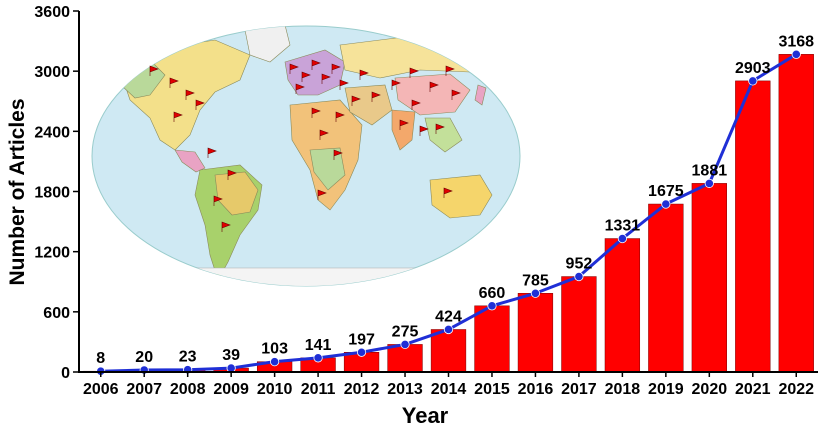 The height and width of the screenshot is (429, 836). I want to click on x-tick-label-2010: 2010, so click(275, 389).